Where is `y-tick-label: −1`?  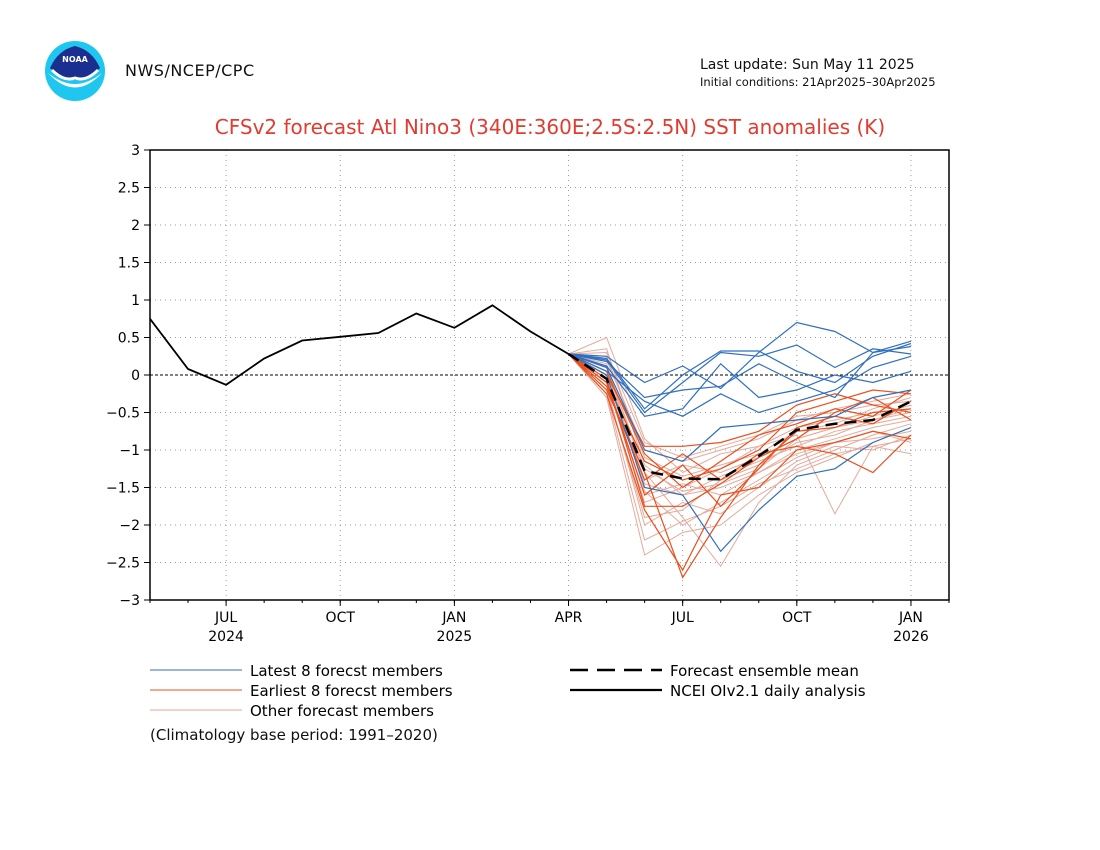
y-tick-label: −1 is located at coordinates (129, 451).